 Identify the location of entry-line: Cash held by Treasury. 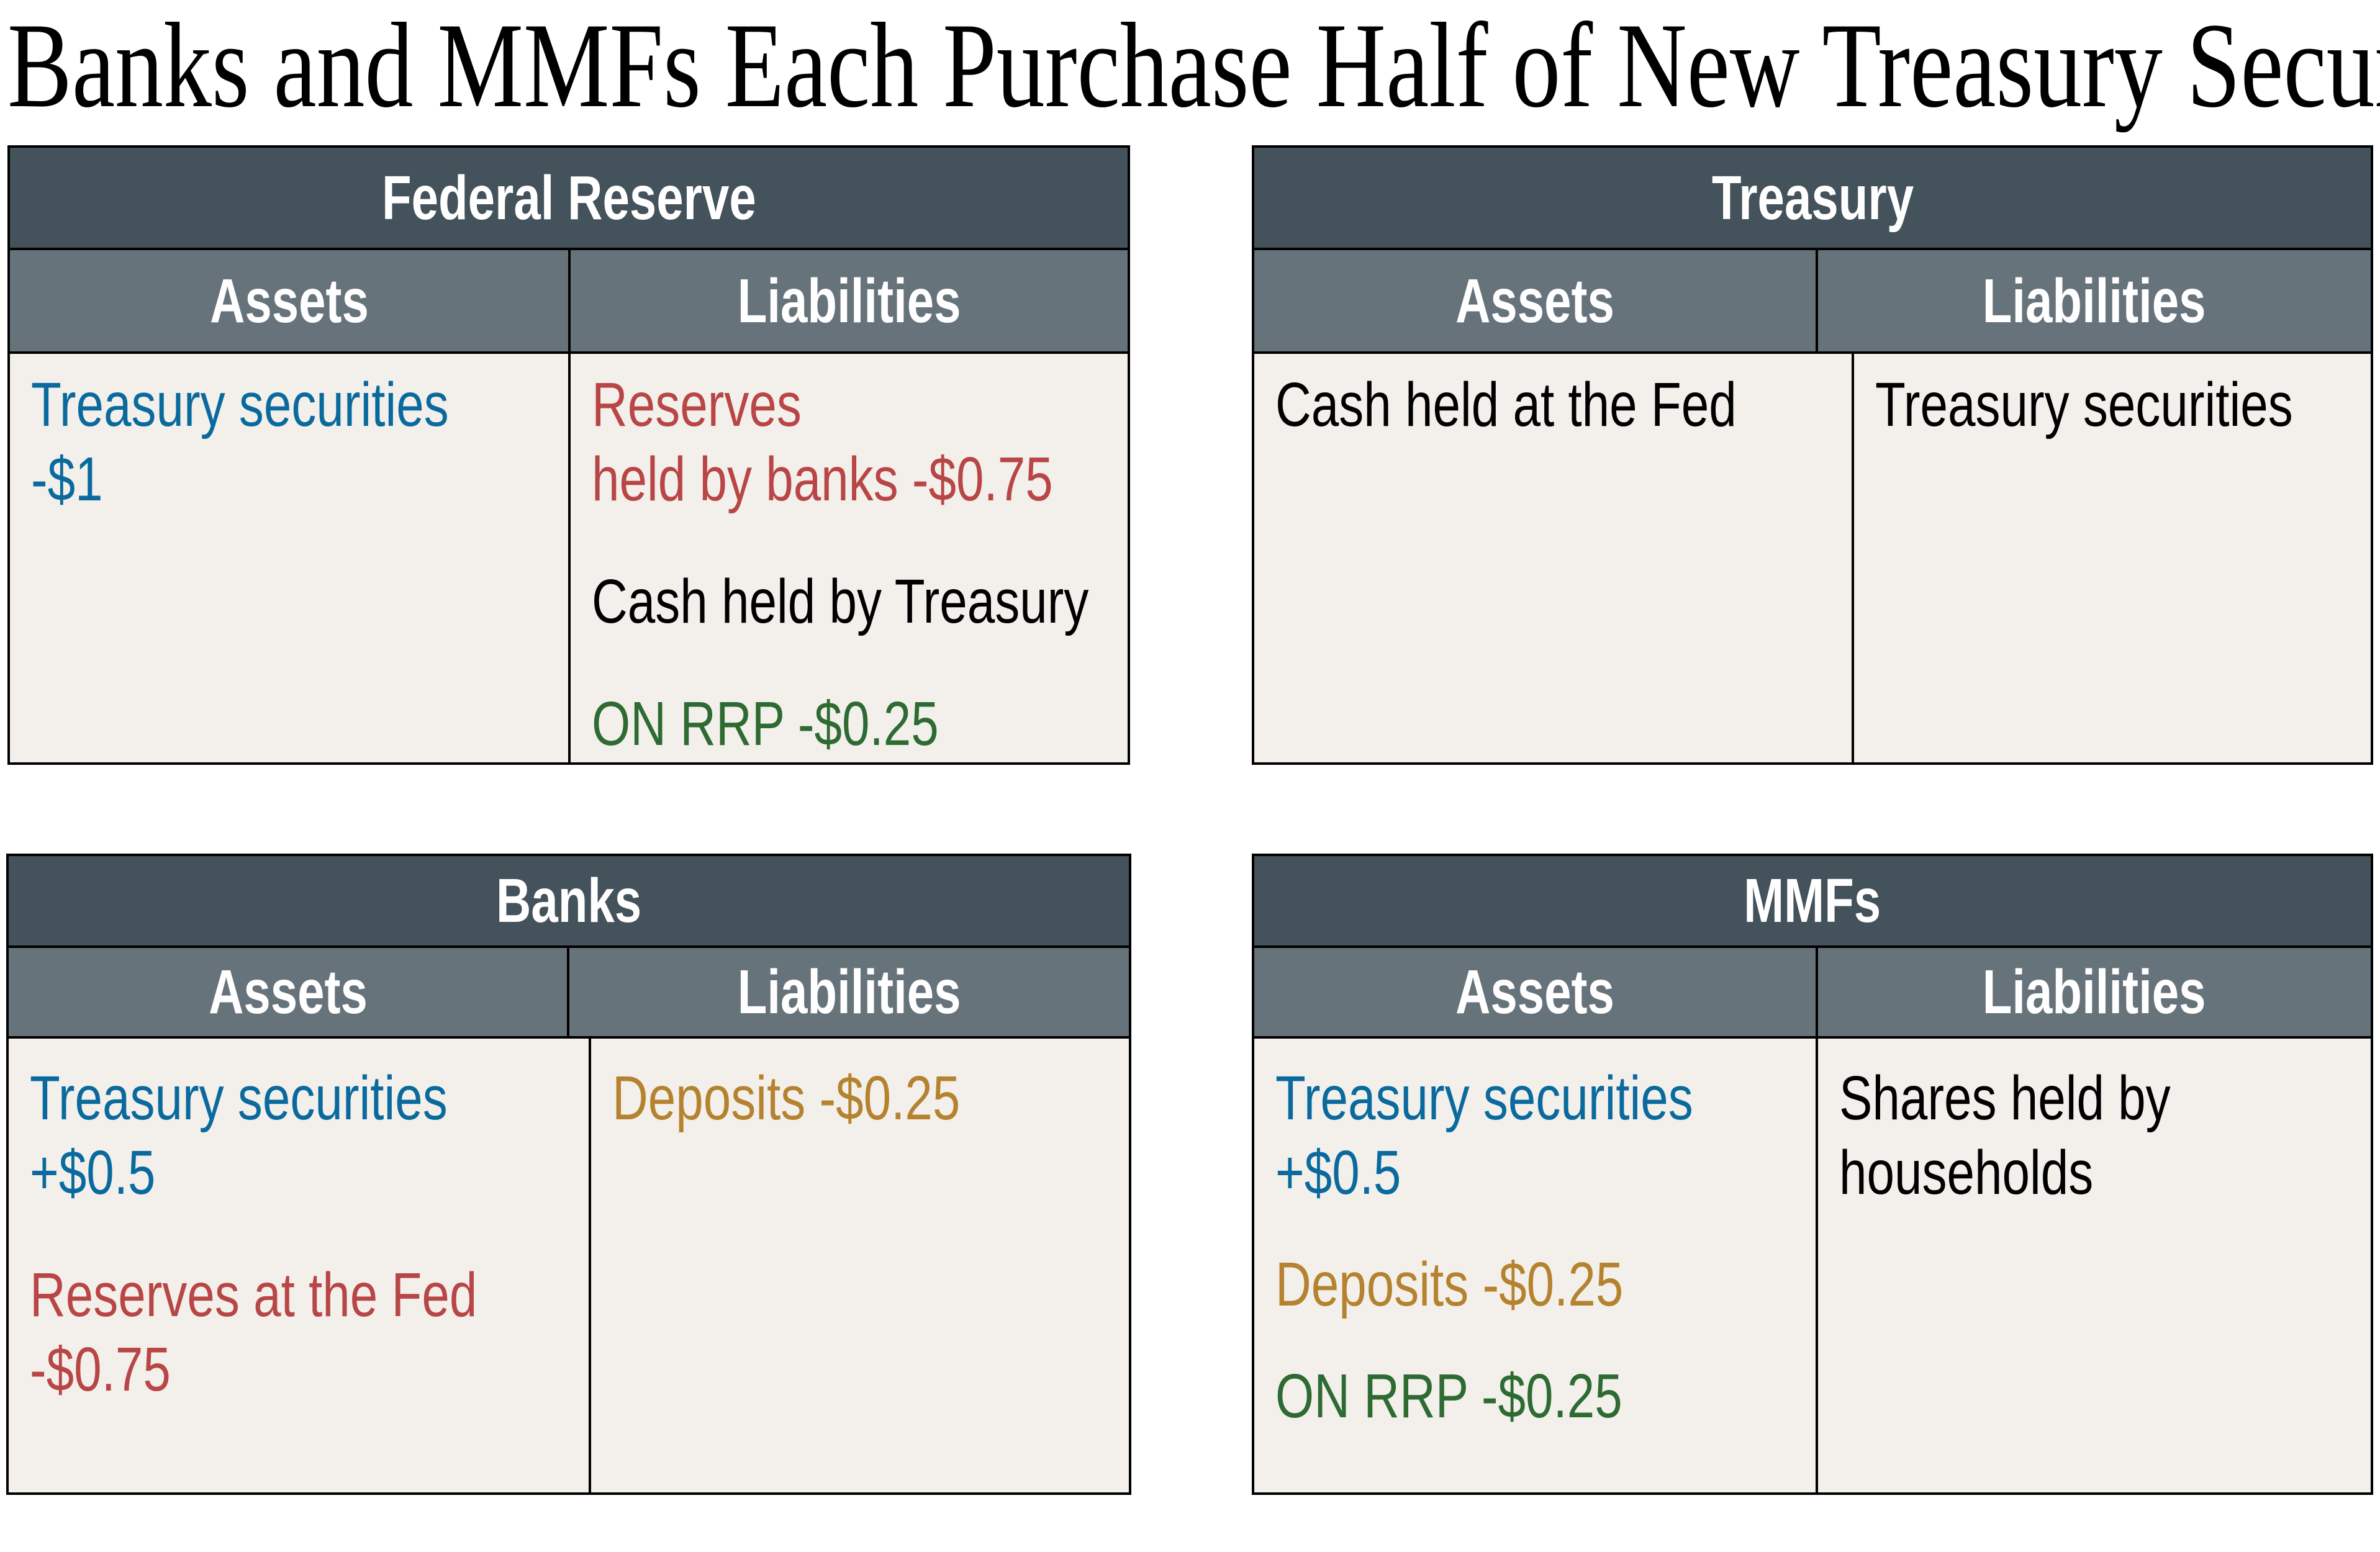
(840, 602).